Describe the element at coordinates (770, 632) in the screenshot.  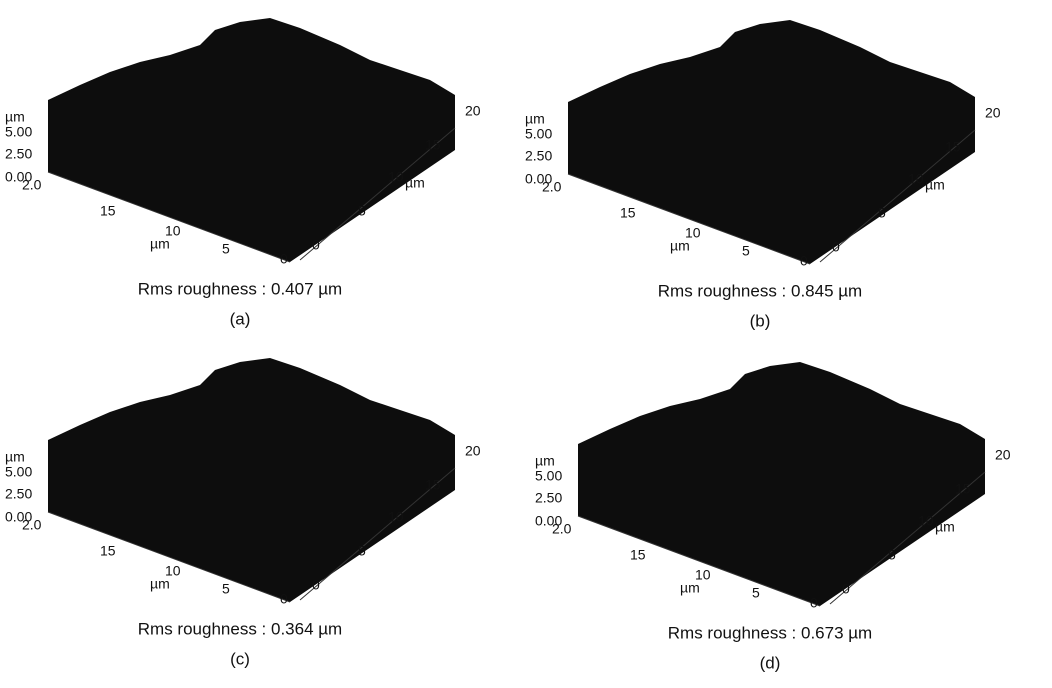
I see `caption: Rms roughness : 0.673 µm` at that location.